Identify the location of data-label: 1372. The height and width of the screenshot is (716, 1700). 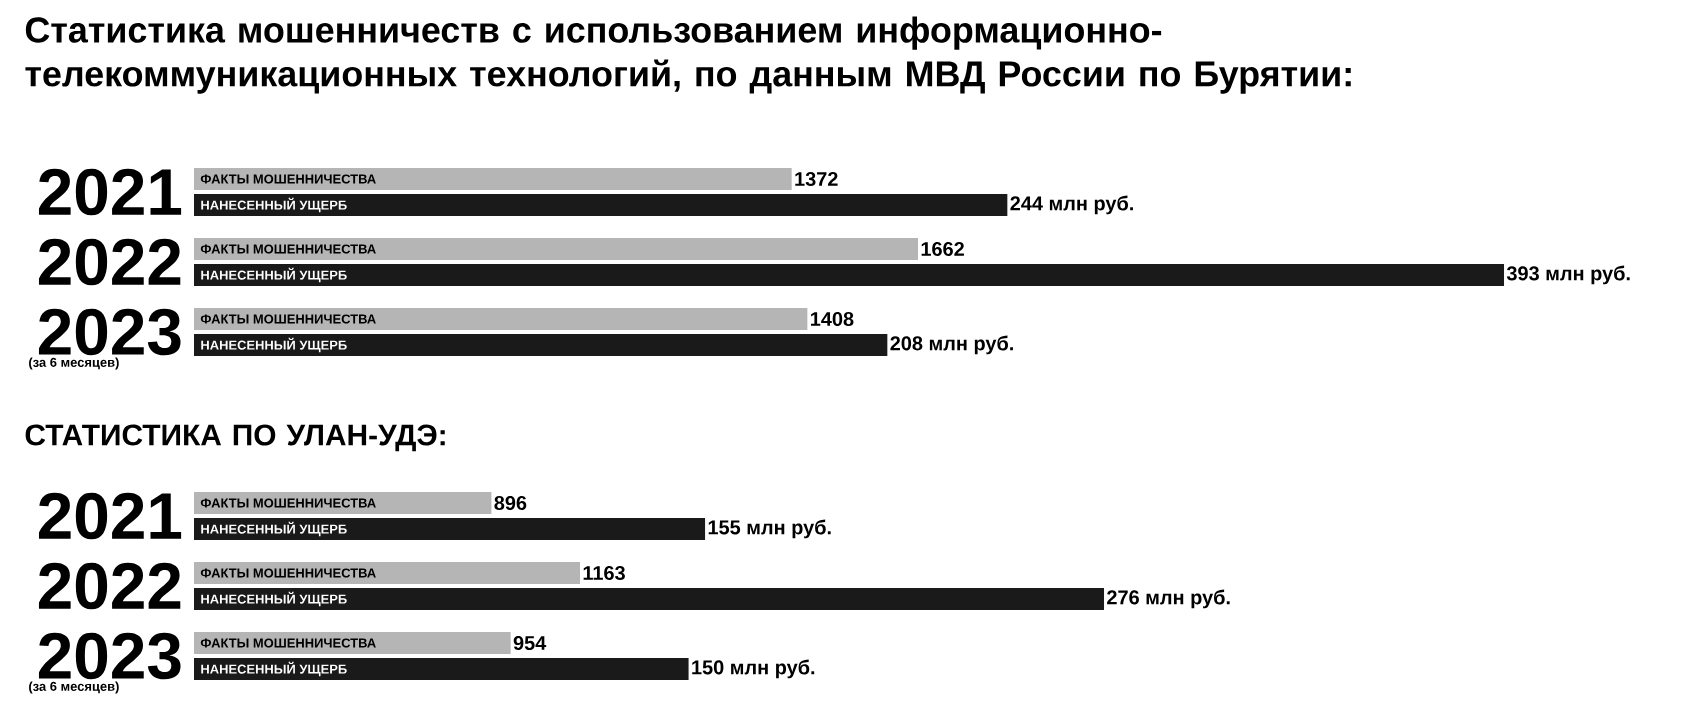
(816, 179).